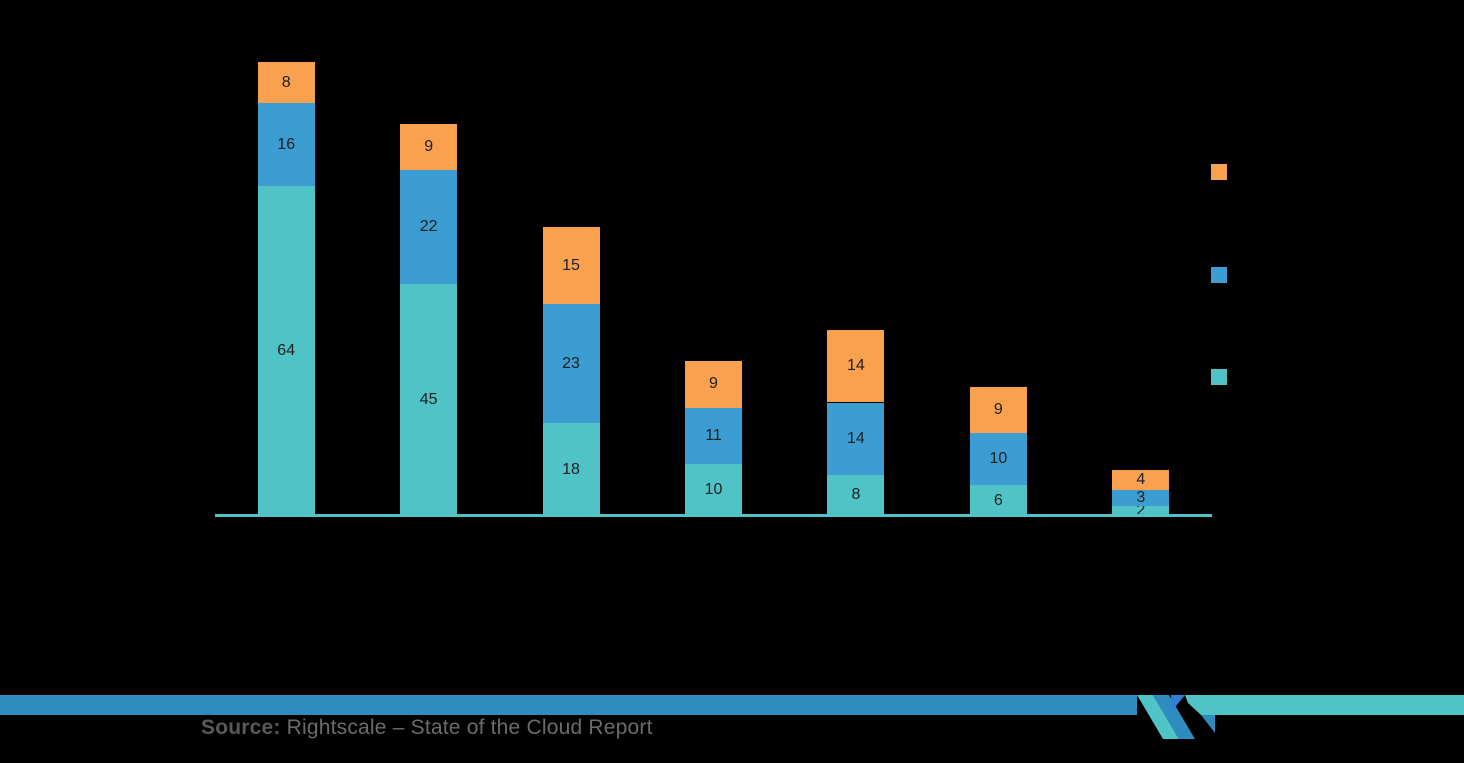 Image resolution: width=1464 pixels, height=763 pixels. I want to click on bar-segment: 16, so click(286, 144).